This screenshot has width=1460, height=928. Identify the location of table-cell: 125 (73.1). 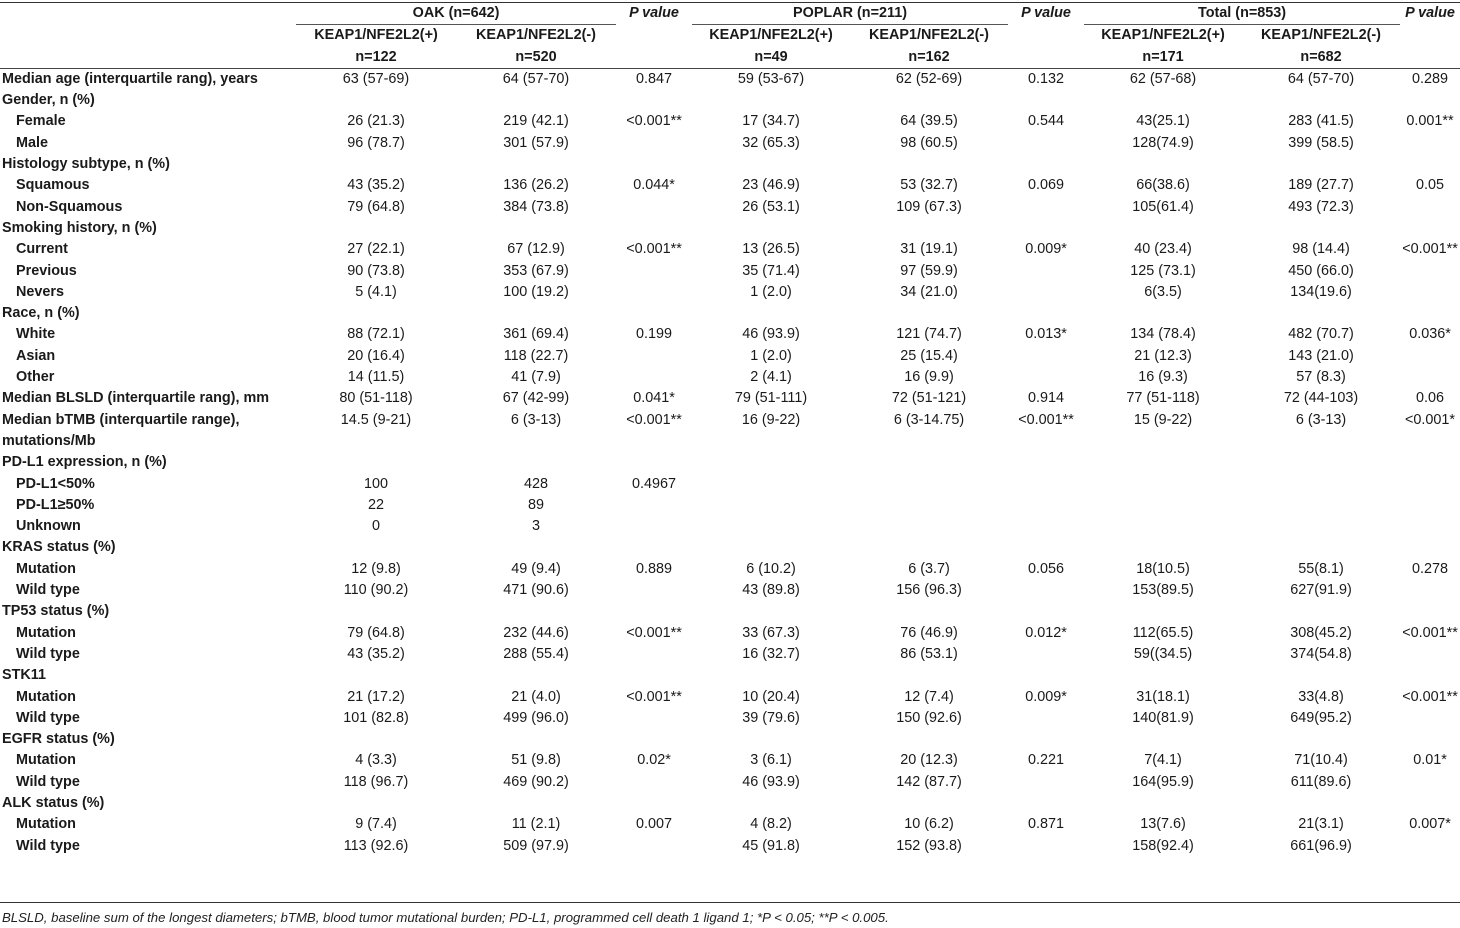
(1163, 270).